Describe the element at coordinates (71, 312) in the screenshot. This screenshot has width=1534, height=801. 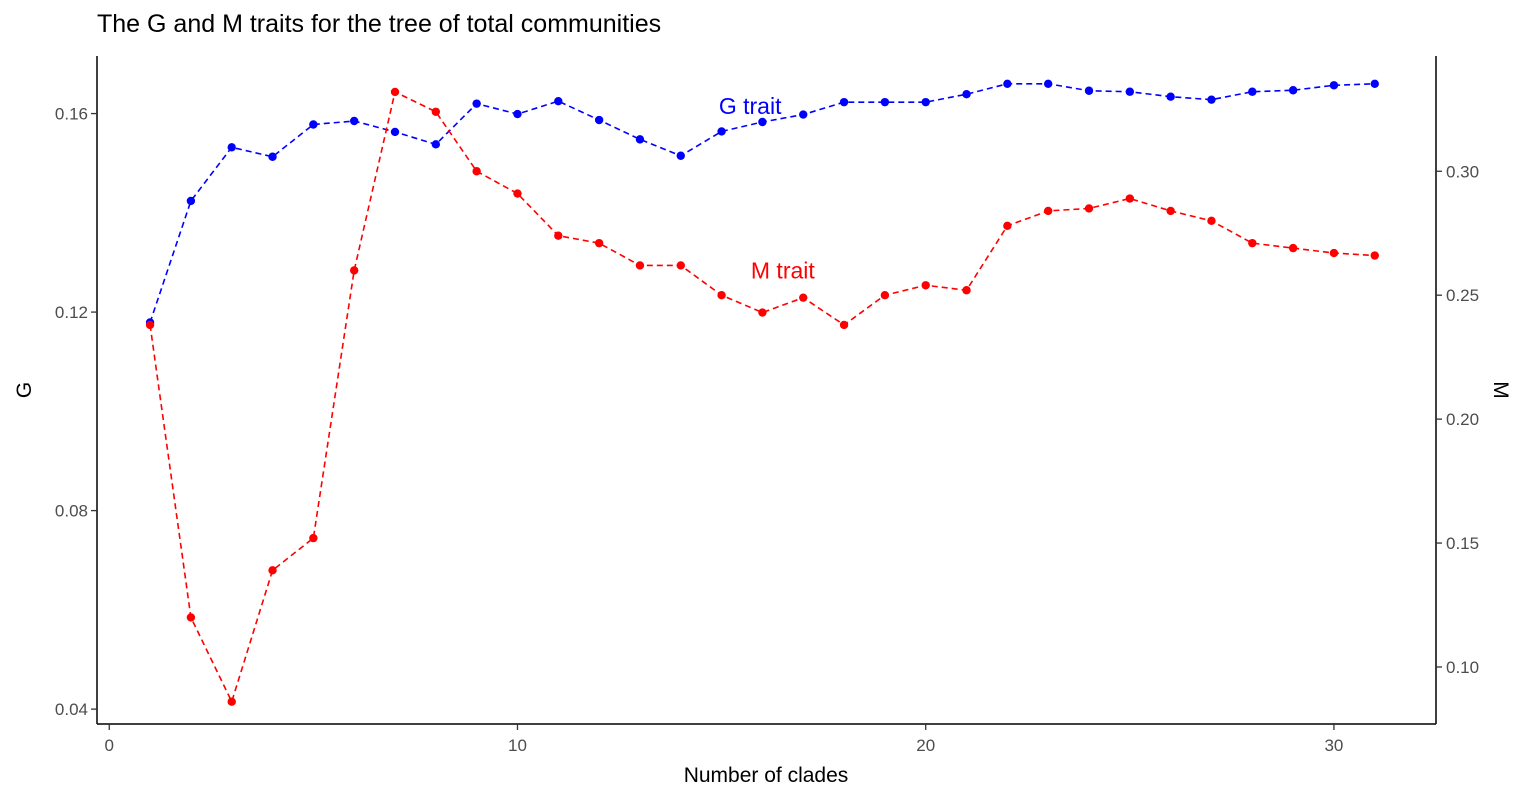
I see `y-left-tick-label: 0.12` at that location.